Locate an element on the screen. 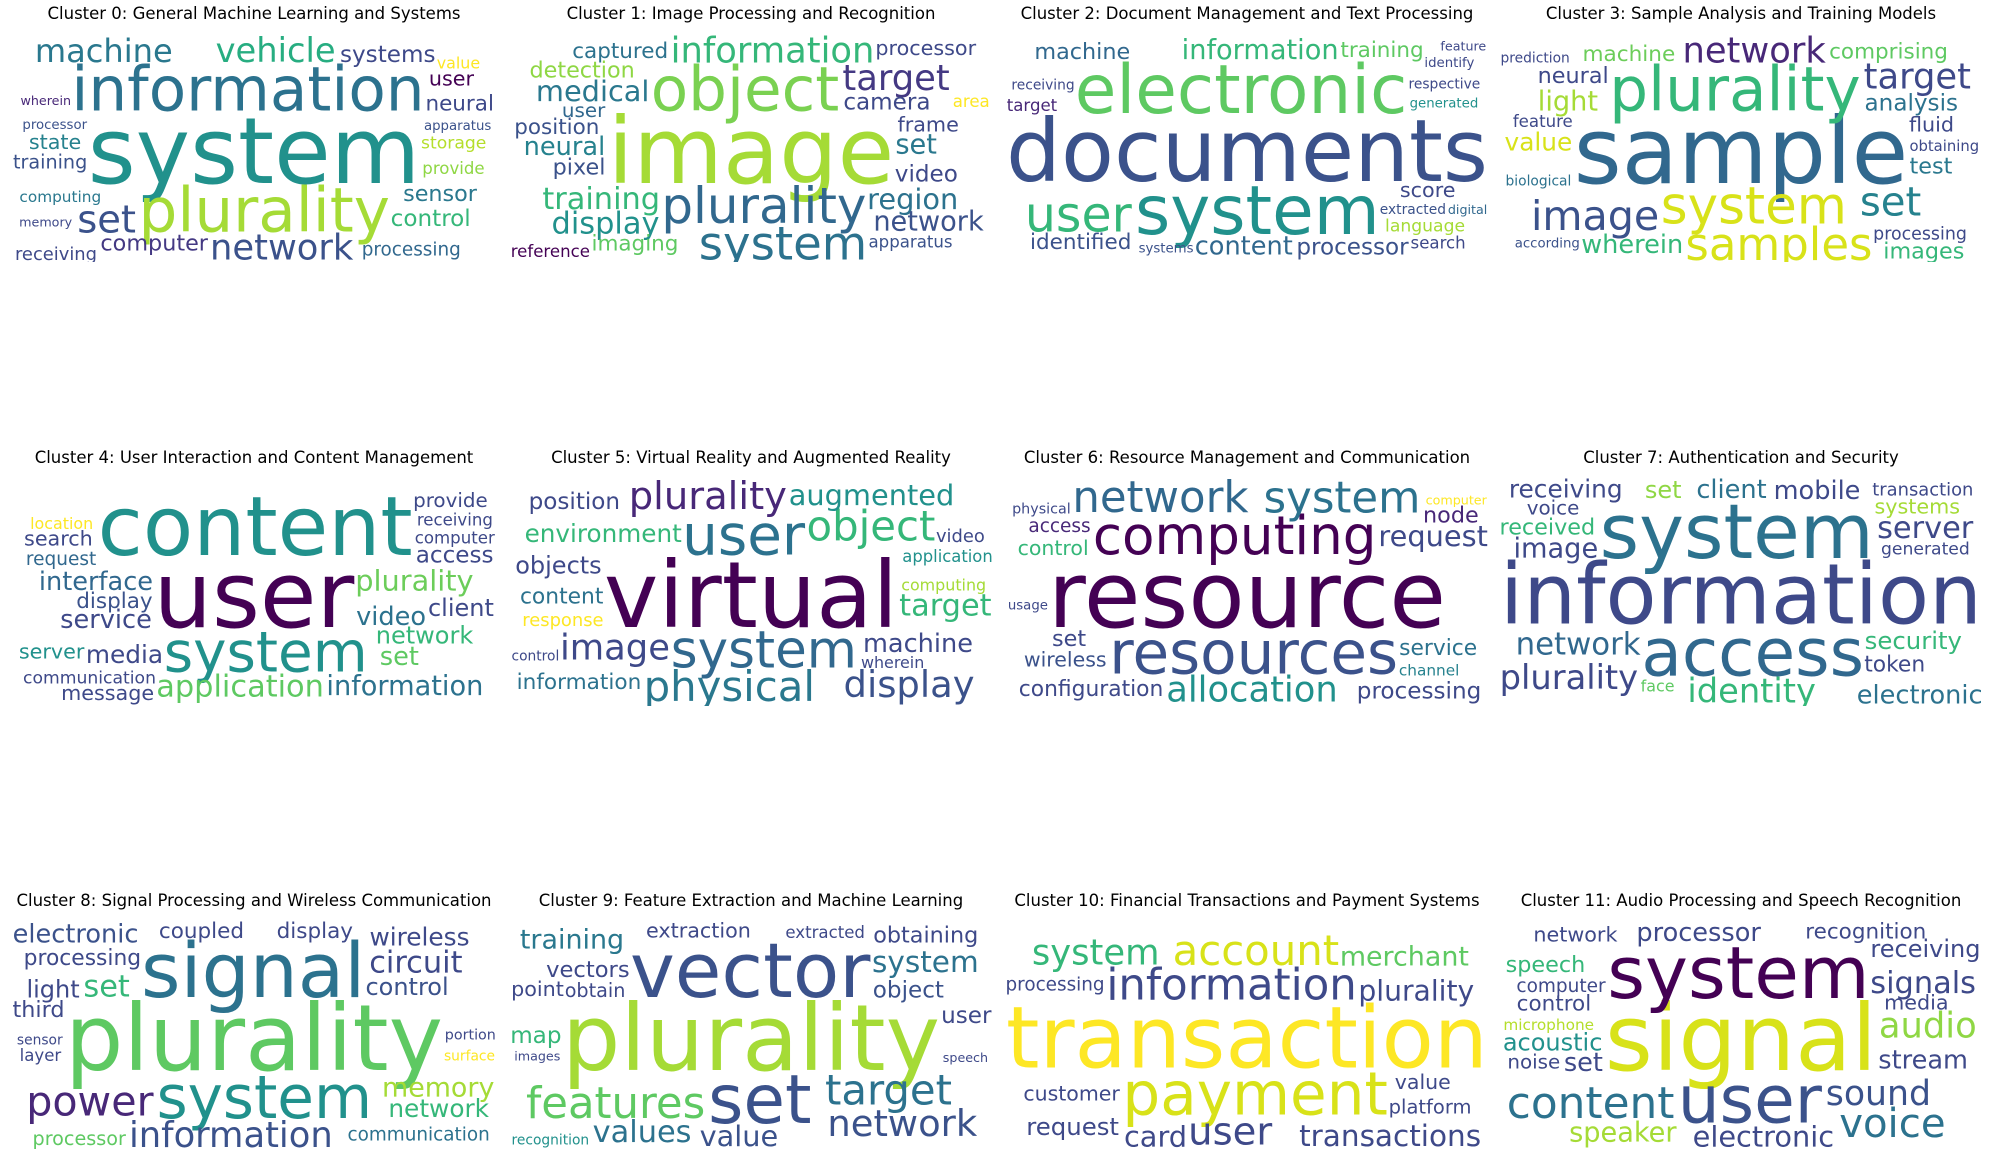 This screenshot has width=1990, height=1170. cloud-word: receiving is located at coordinates (1042, 85).